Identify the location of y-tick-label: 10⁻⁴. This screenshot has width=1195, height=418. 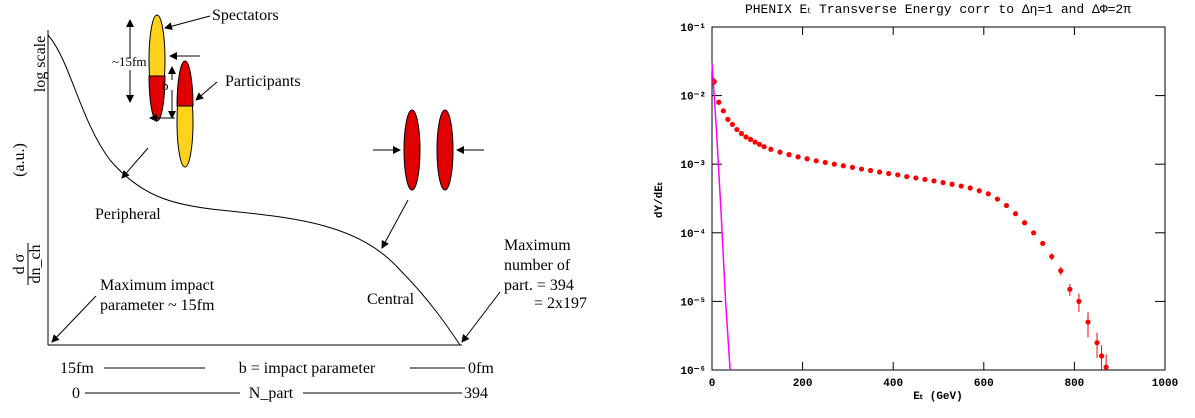
(693, 235).